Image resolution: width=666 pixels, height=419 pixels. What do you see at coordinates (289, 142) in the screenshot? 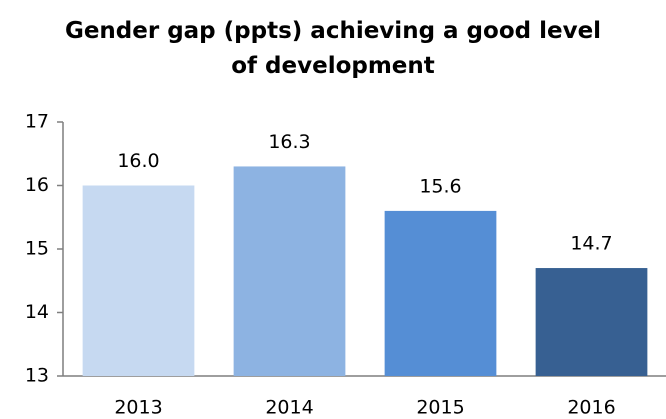
I see `data-label: 16.3` at bounding box center [289, 142].